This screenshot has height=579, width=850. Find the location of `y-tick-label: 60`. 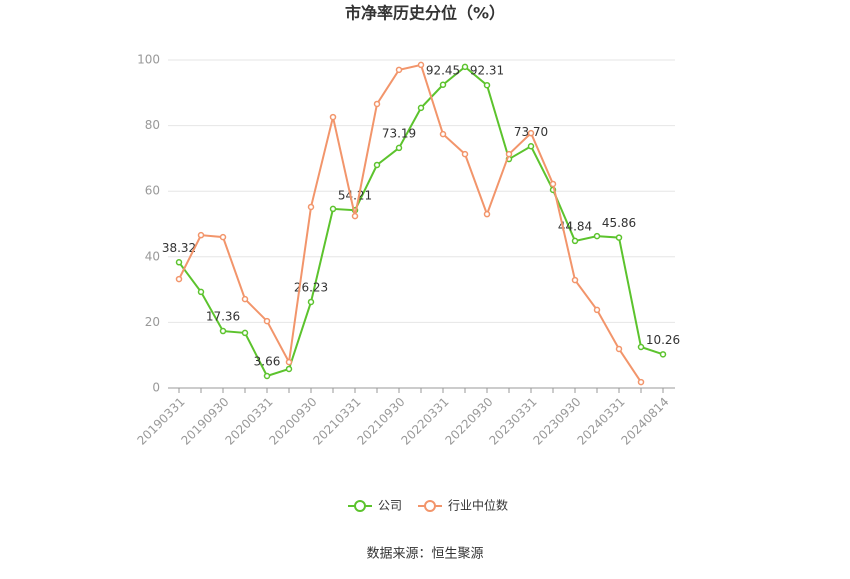

y-tick-label: 60 is located at coordinates (152, 191).